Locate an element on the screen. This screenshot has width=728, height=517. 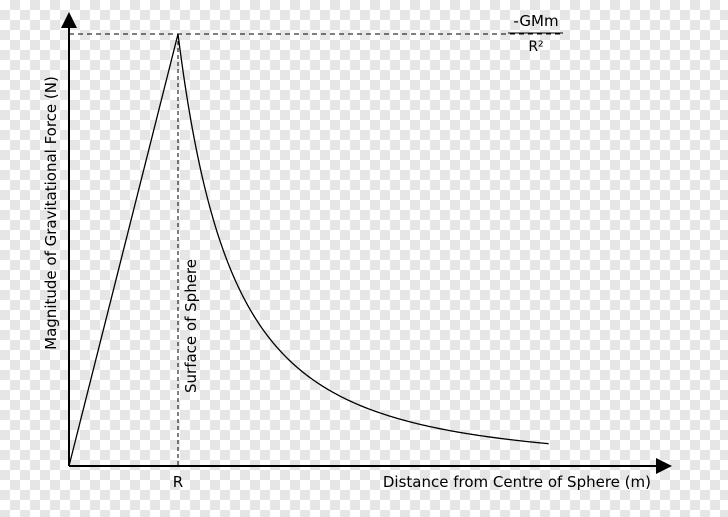
surface-of-sphere-label: Surface of Sphere is located at coordinates (191, 326).